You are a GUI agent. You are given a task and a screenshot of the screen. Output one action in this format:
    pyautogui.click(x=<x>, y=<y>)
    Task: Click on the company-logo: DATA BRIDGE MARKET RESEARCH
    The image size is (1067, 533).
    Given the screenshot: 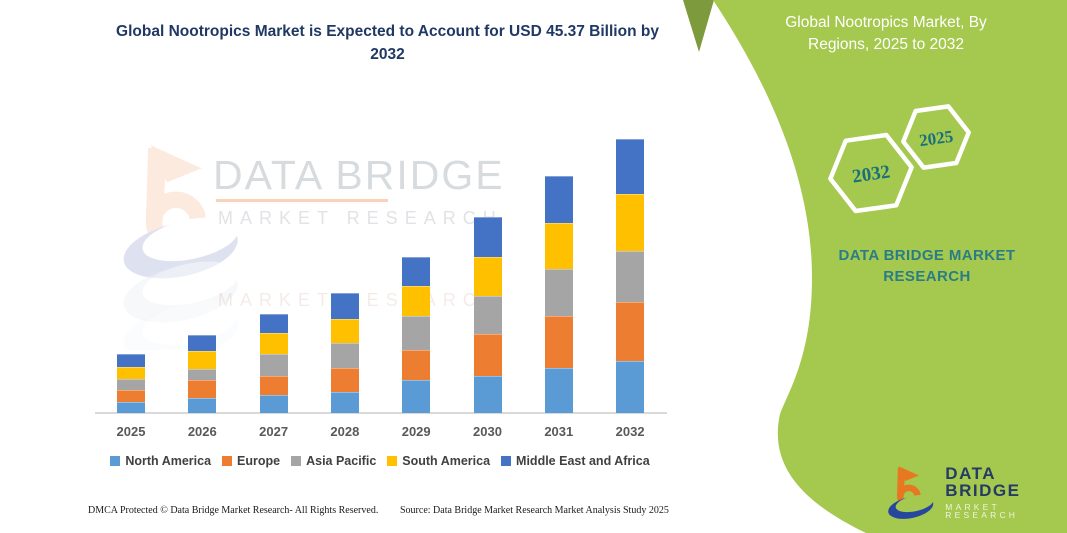 What is the action you would take?
    pyautogui.click(x=976, y=492)
    